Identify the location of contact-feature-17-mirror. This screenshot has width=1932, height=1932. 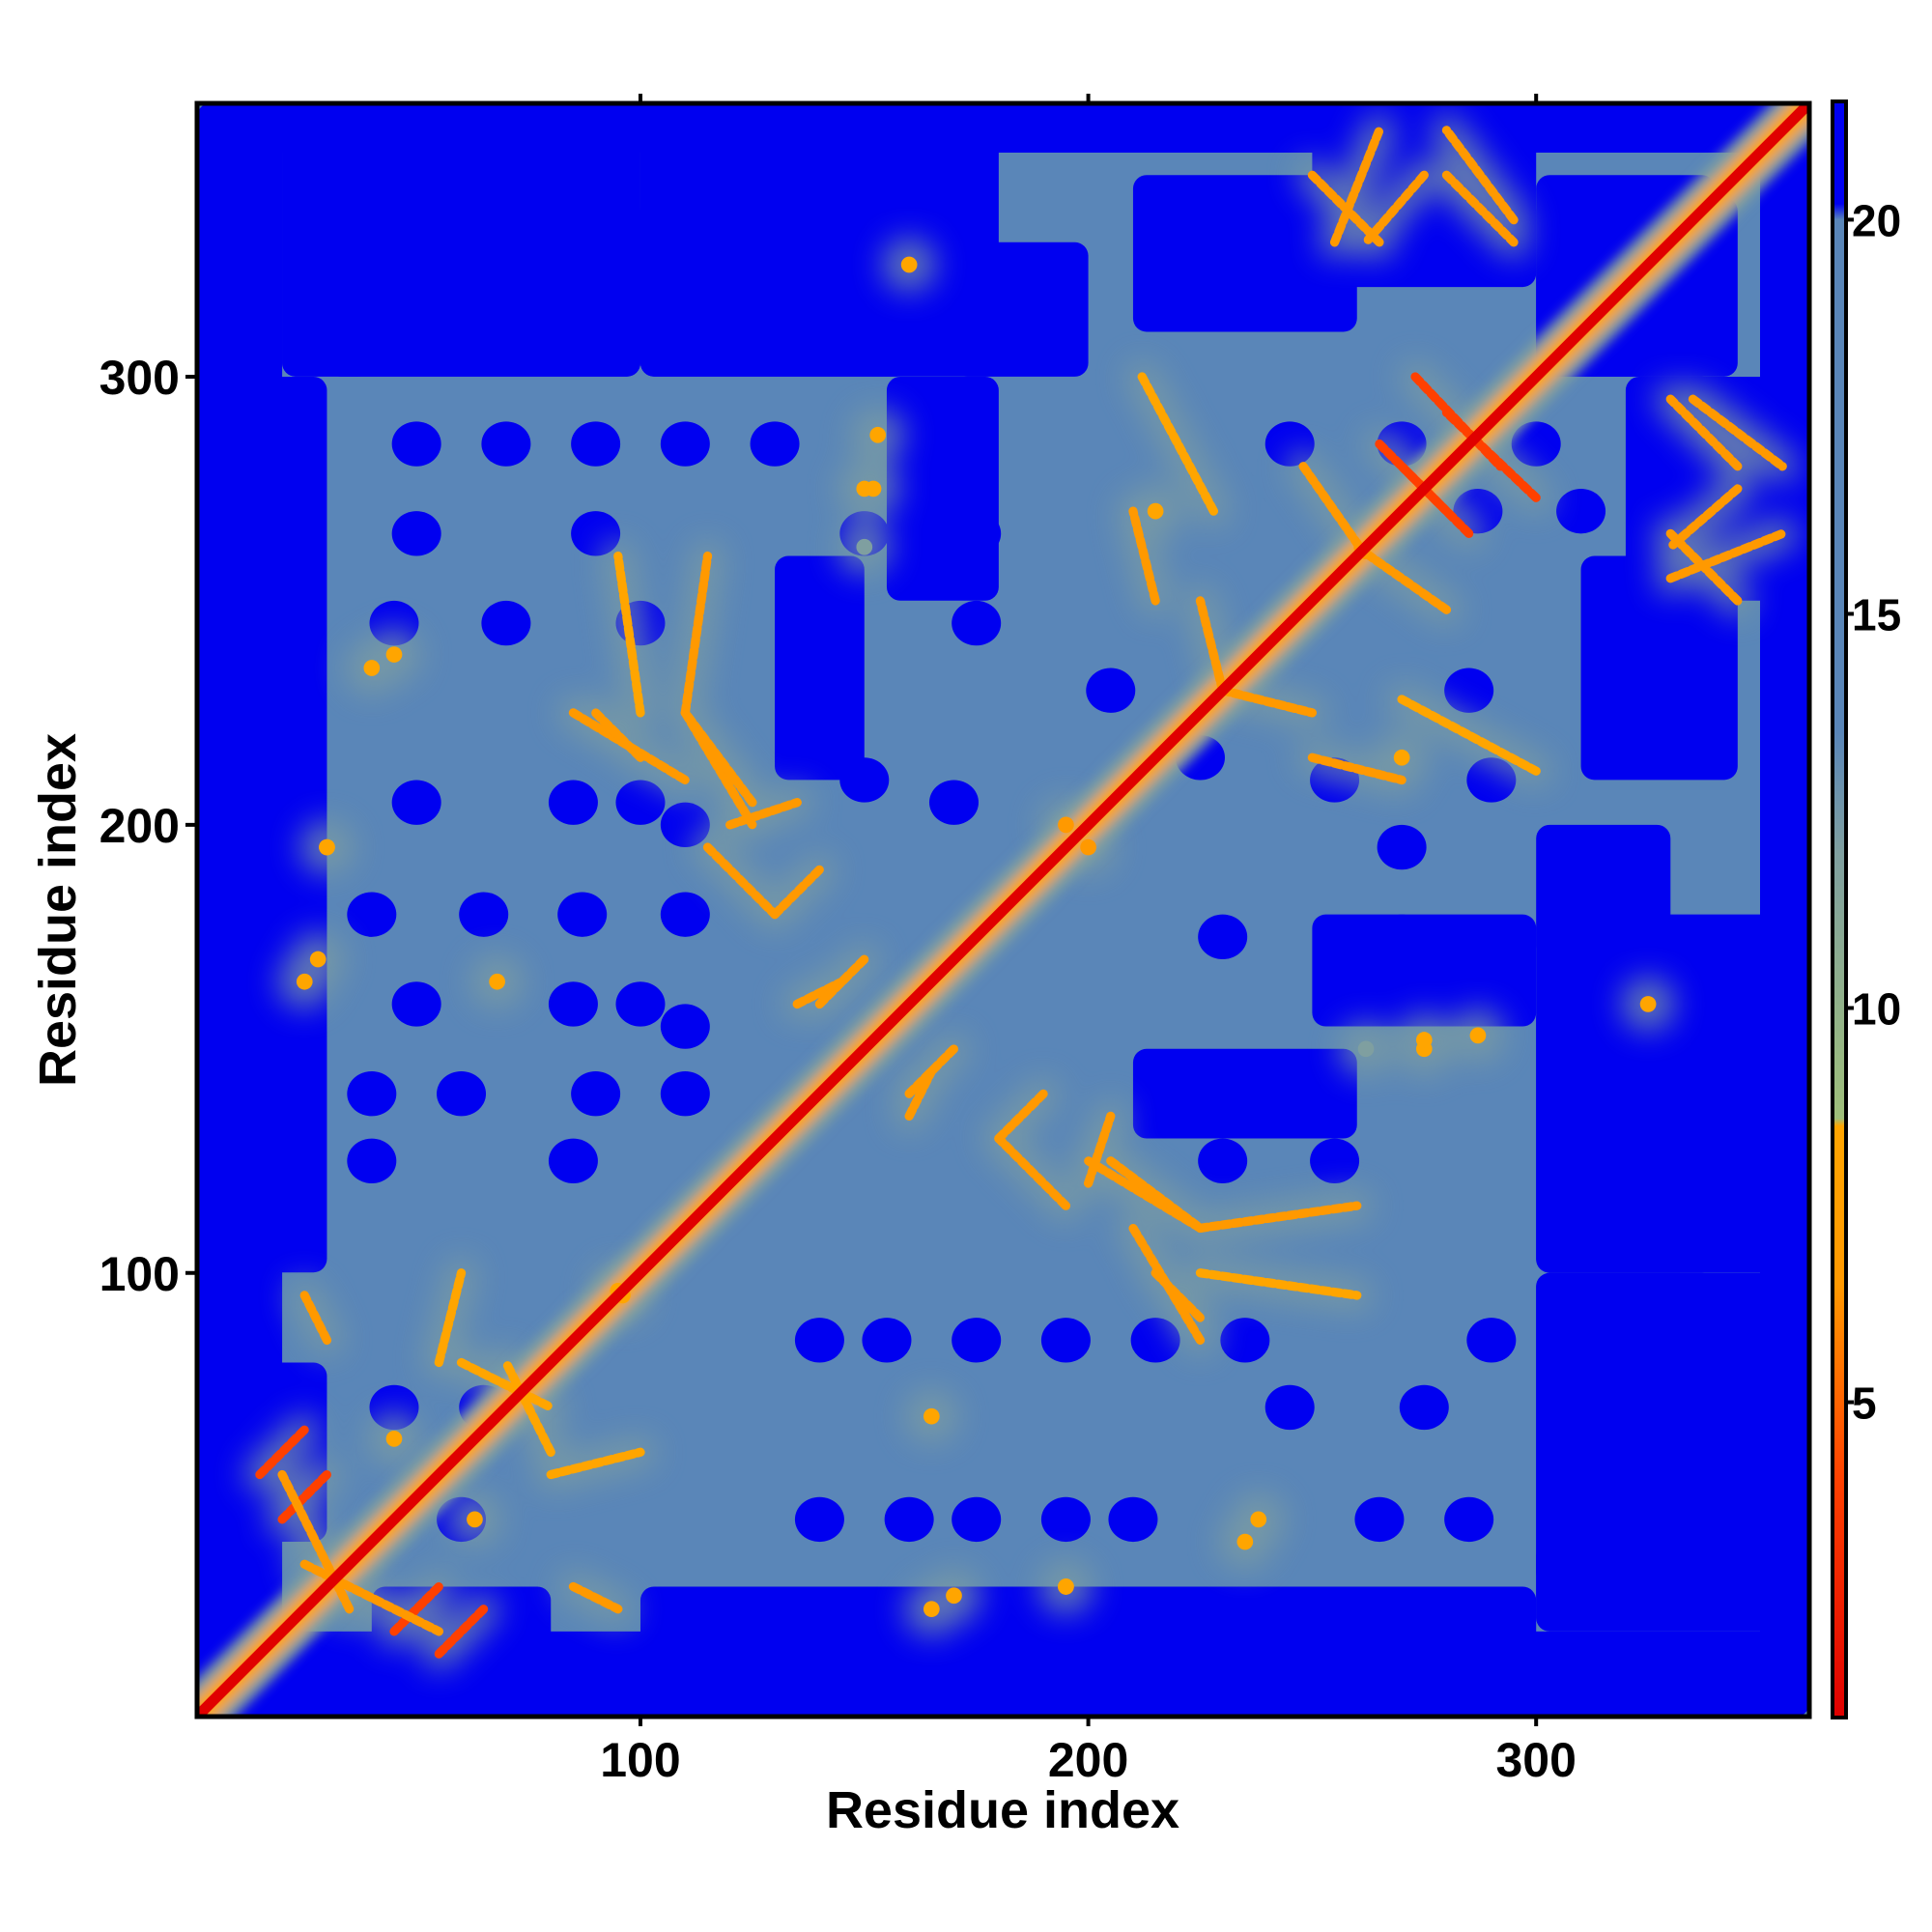
(617, 735).